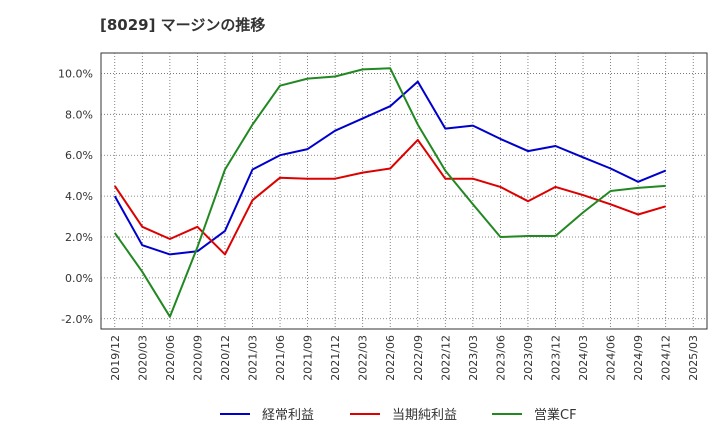  What do you see at coordinates (308, 358) in the screenshot?
I see `x-tick-label: 2021/09` at bounding box center [308, 358].